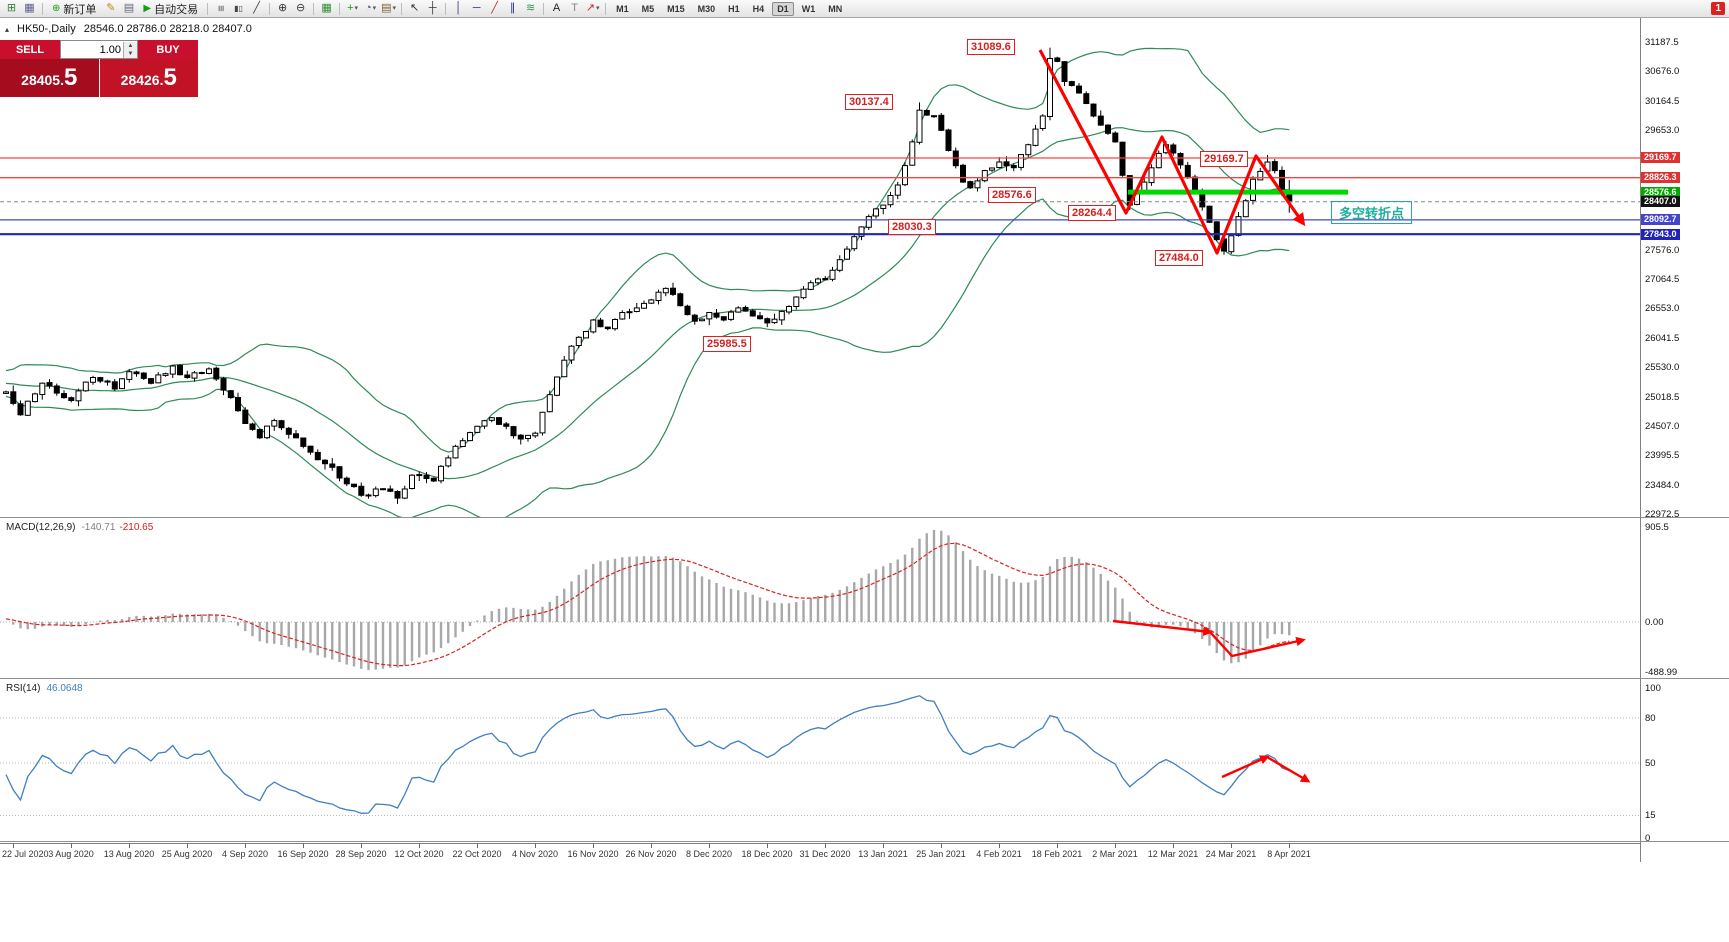 This screenshot has height=942, width=1729. I want to click on one-click-collapse-icon: ▴, so click(7, 29).